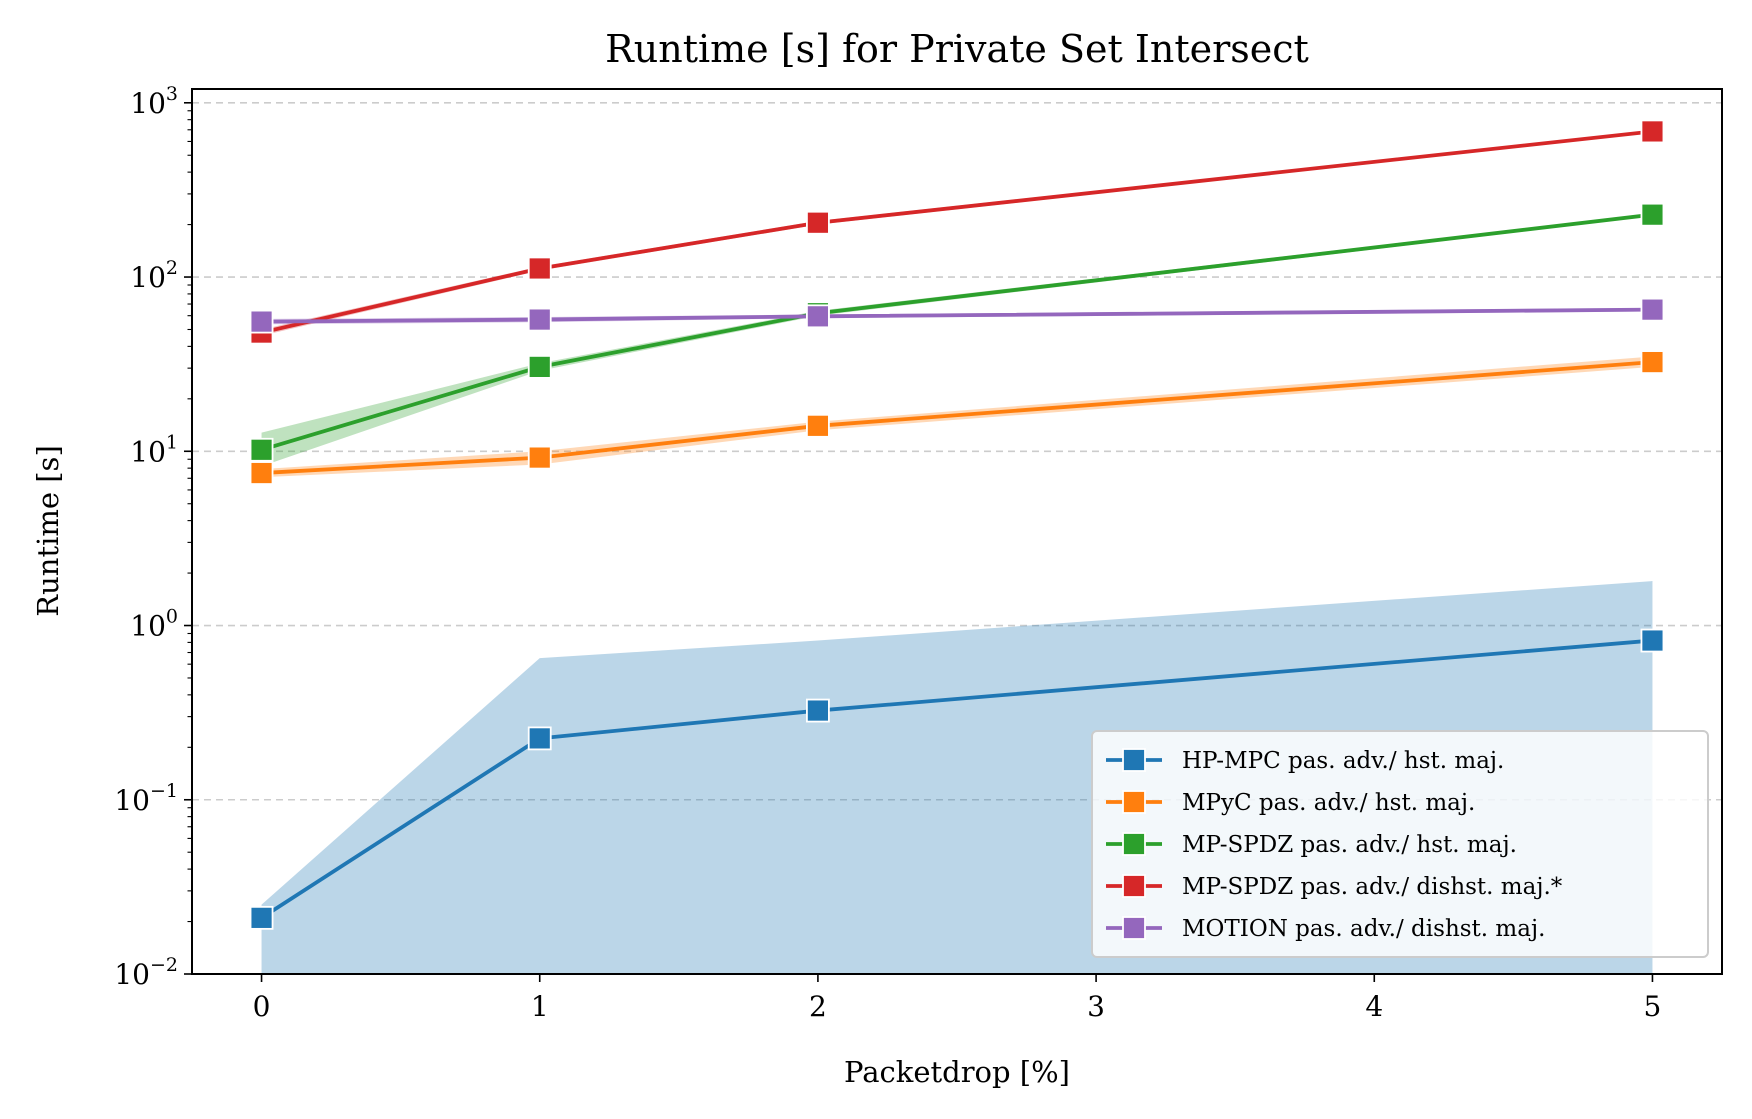  Describe the element at coordinates (818, 1006) in the screenshot. I see `x-tick-label: 2` at that location.